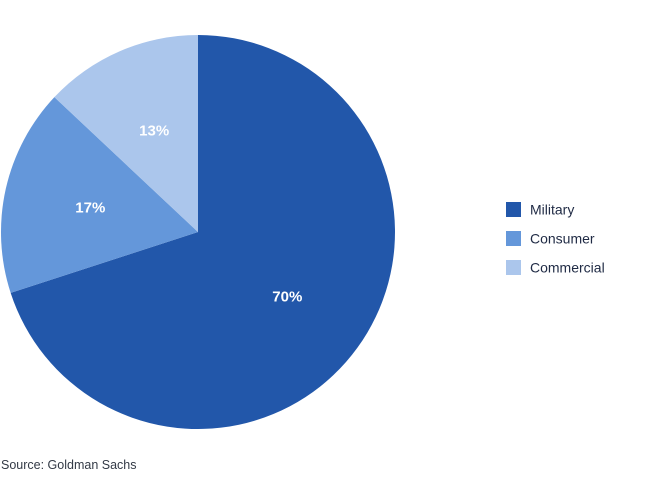 Image resolution: width=645 pixels, height=477 pixels. I want to click on legend: Military Consumer Commercial, so click(555, 239).